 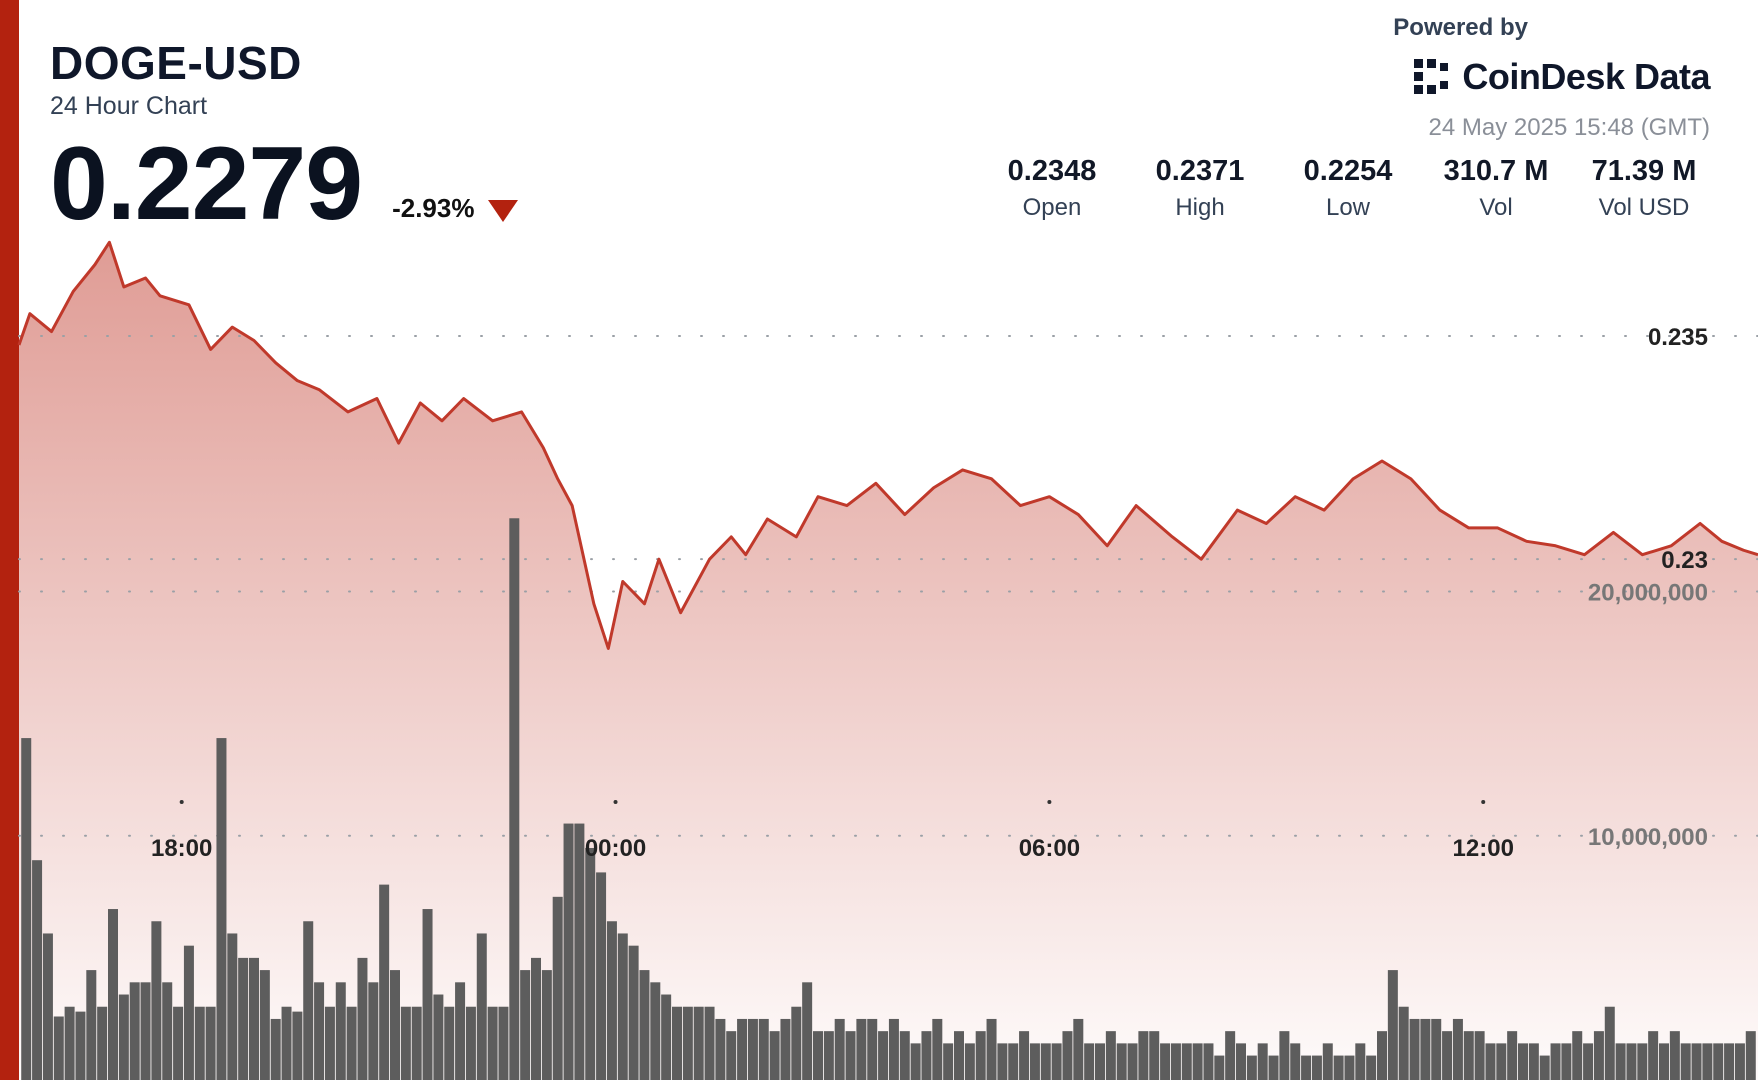 I want to click on stat-vol-usd: 71.39 M Vol USD, so click(x=1644, y=188).